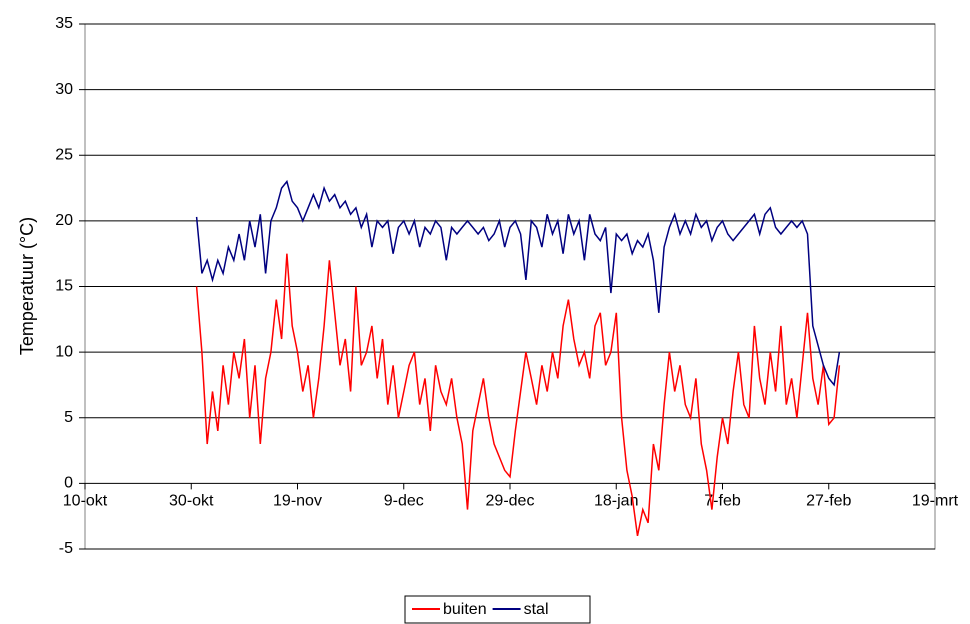  I want to click on x-tick-label: 10-okt, so click(85, 501).